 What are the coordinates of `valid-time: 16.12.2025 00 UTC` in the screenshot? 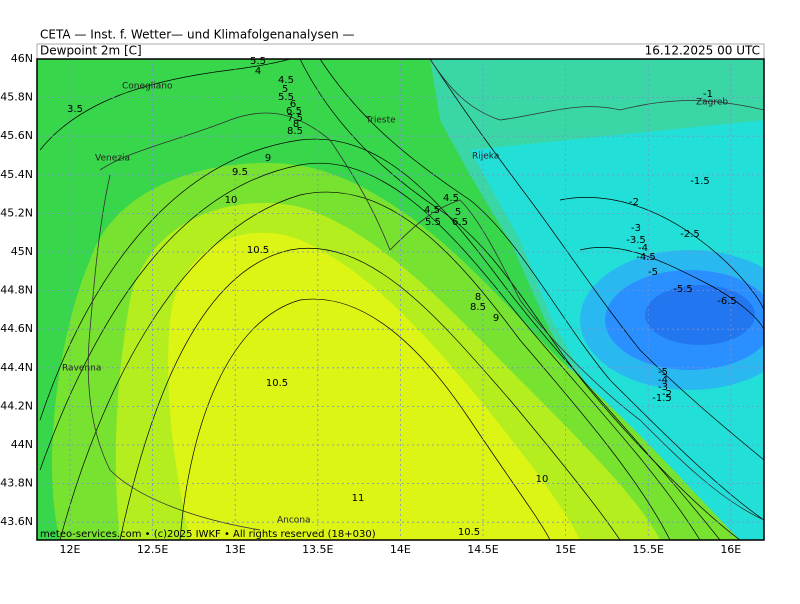 It's located at (702, 51).